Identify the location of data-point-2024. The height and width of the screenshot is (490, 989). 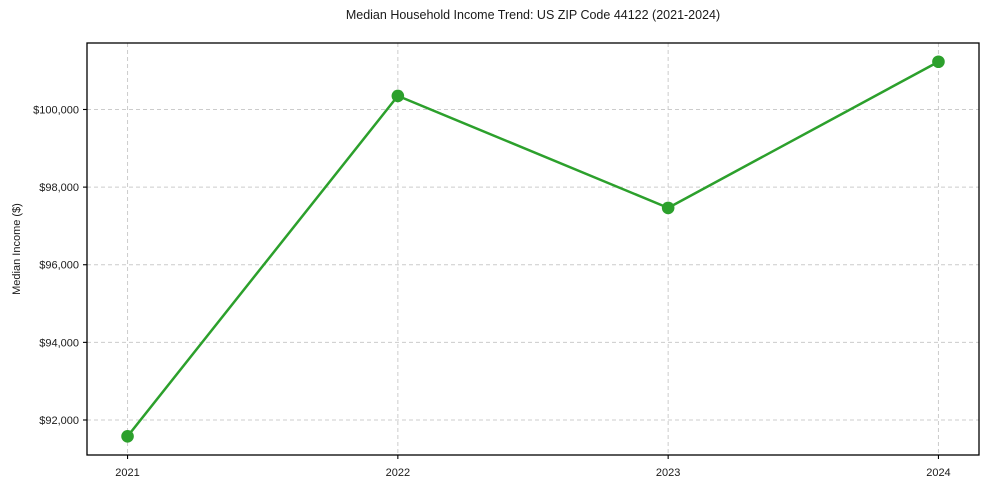
(938, 62).